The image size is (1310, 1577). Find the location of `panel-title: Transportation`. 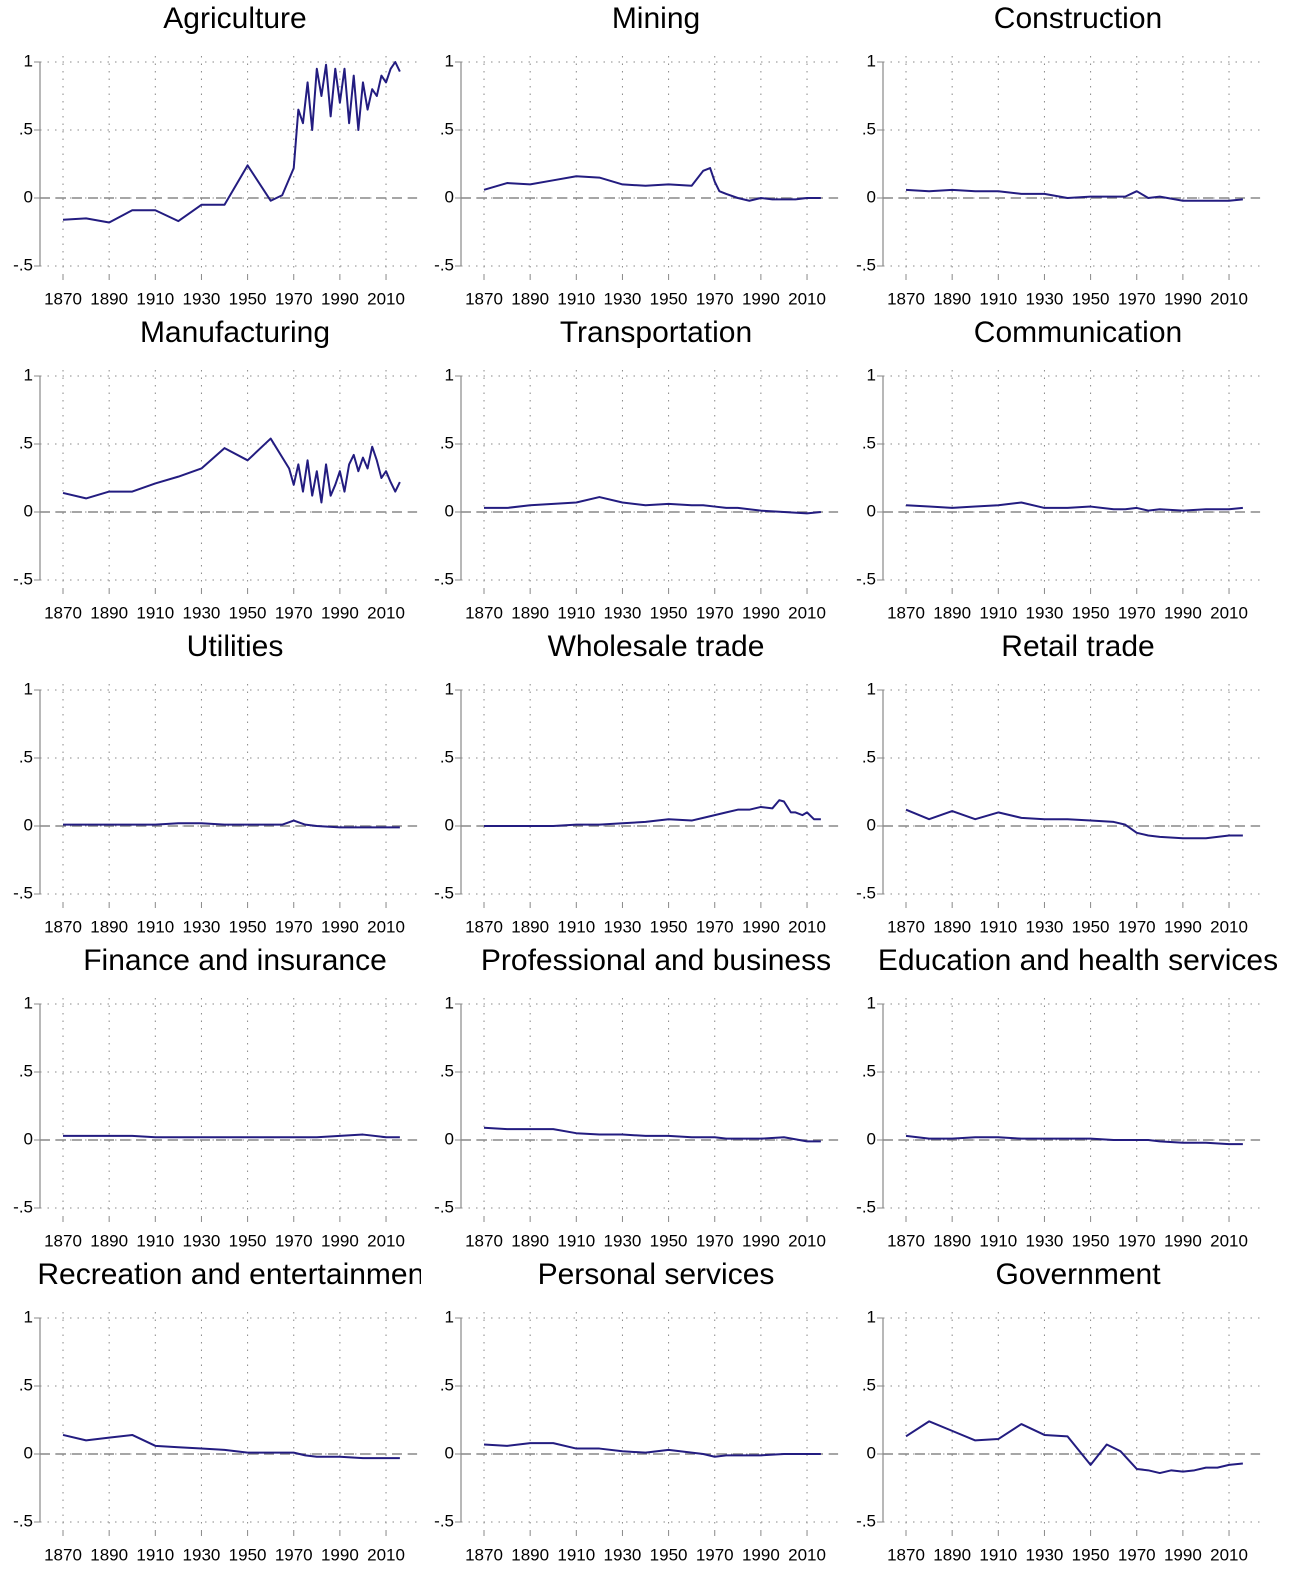

panel-title: Transportation is located at coordinates (656, 332).